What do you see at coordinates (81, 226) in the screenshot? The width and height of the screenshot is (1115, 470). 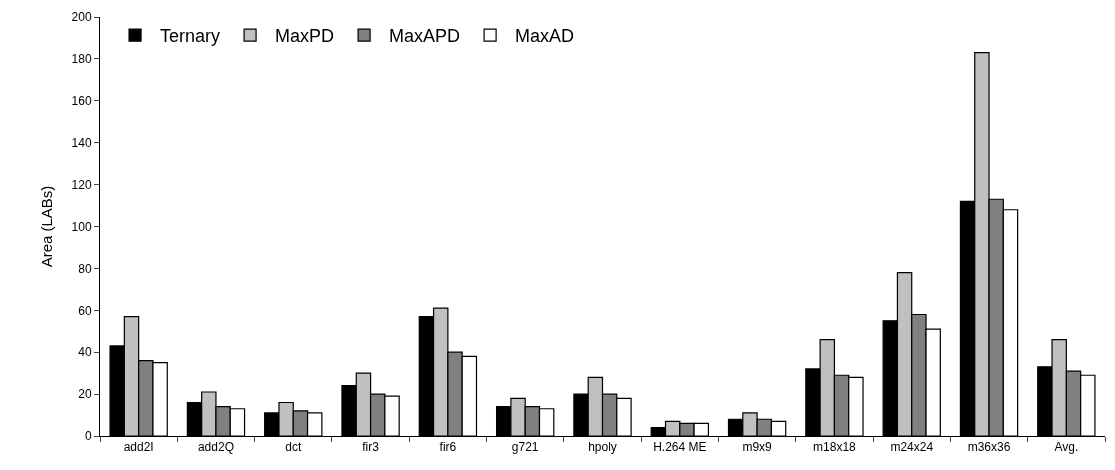 I see `y-tick-label: 100` at bounding box center [81, 226].